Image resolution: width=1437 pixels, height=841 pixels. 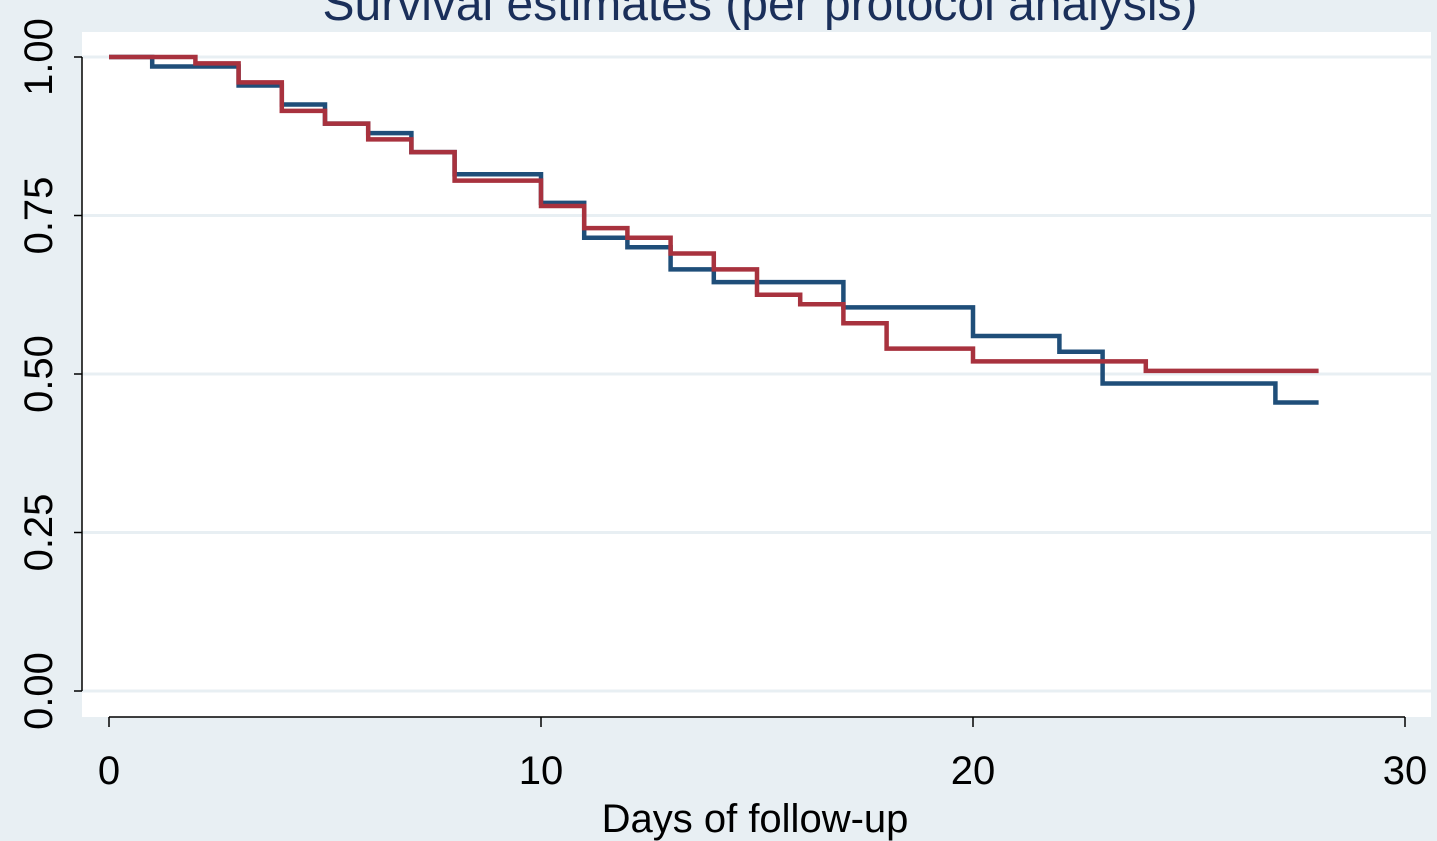 I want to click on y-tick-label: 0.50, so click(x=39, y=374).